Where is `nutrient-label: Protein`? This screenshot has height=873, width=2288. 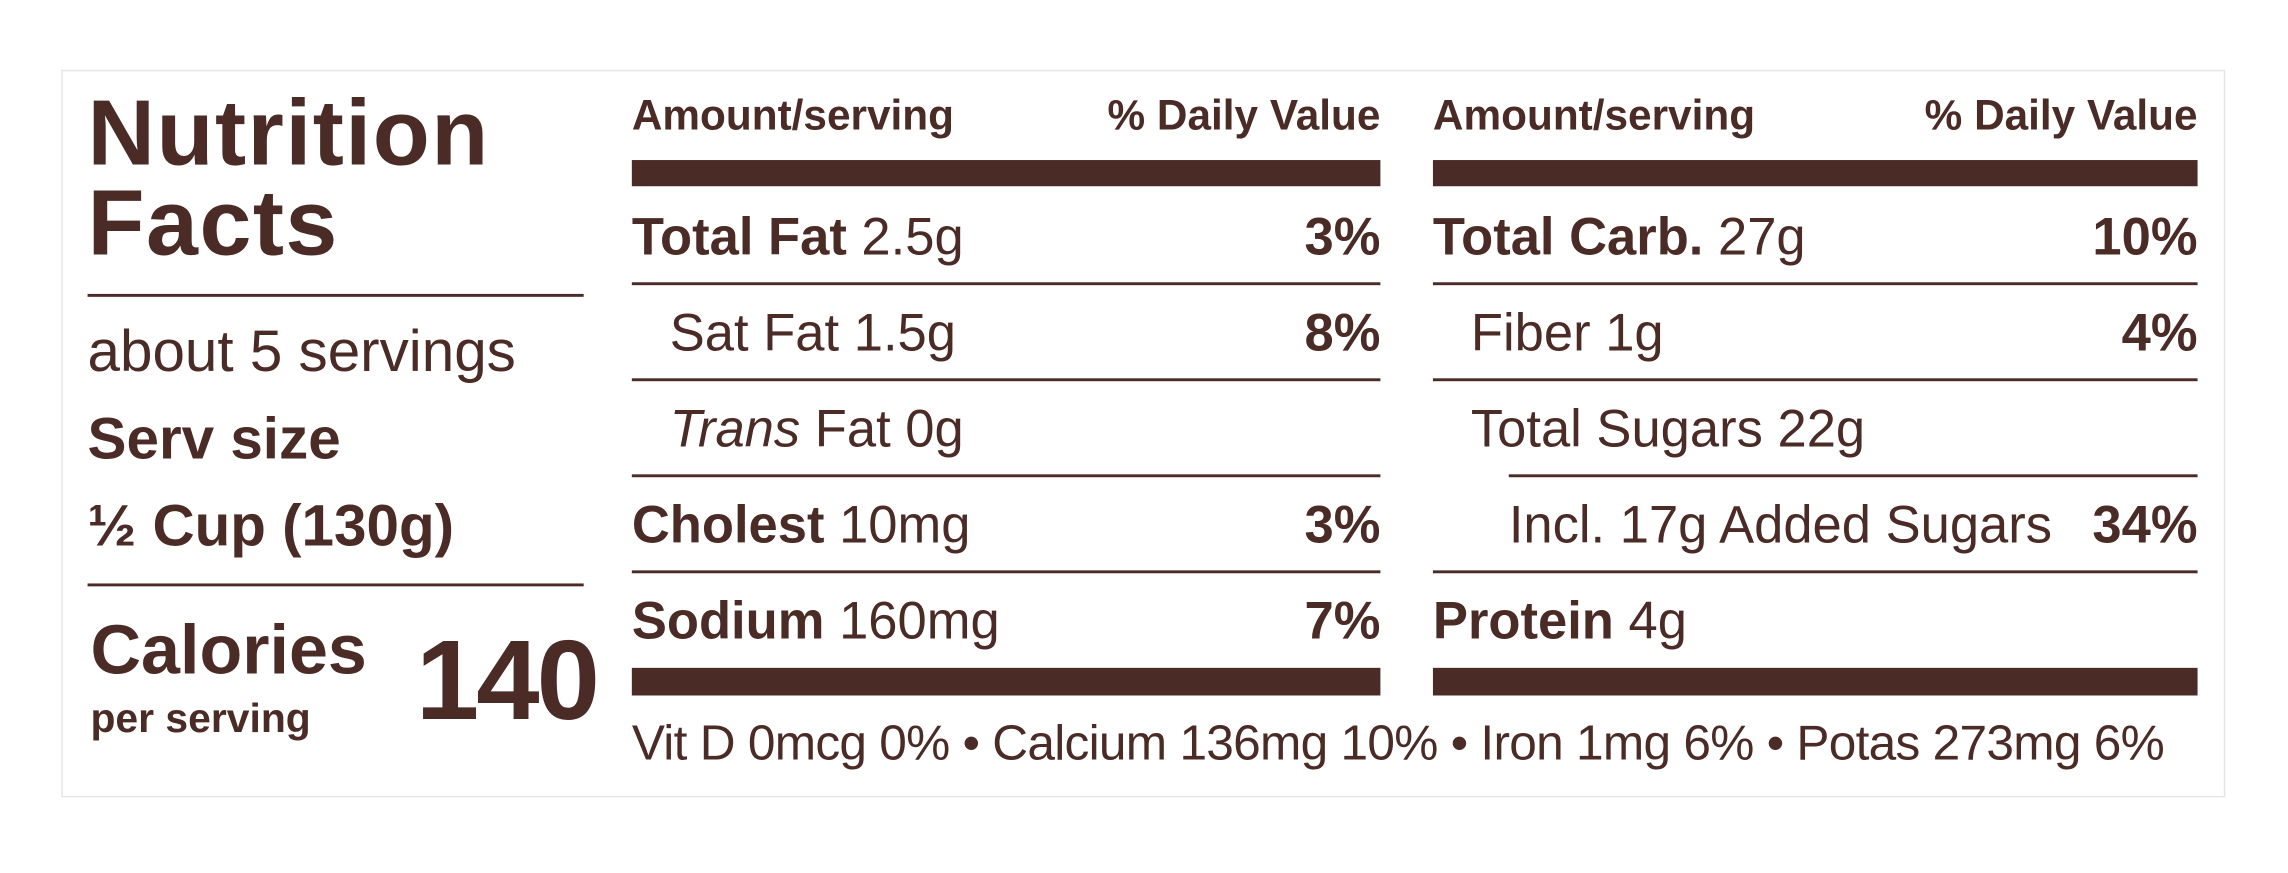
nutrient-label: Protein is located at coordinates (1523, 620).